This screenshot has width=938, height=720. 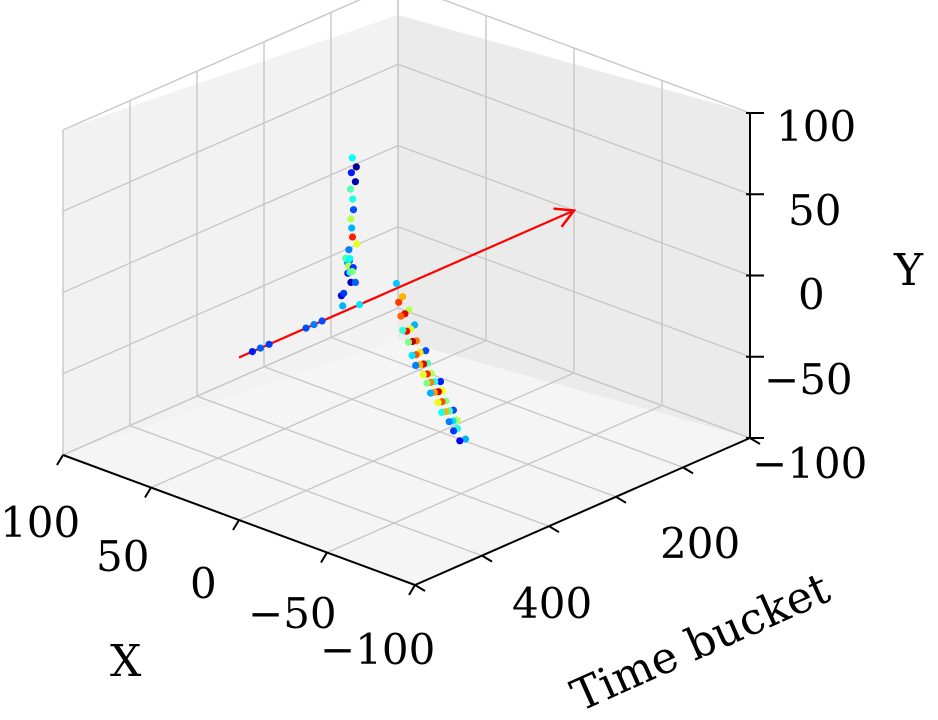 What do you see at coordinates (582, 511) in the screenshot?
I see `time-axis-line` at bounding box center [582, 511].